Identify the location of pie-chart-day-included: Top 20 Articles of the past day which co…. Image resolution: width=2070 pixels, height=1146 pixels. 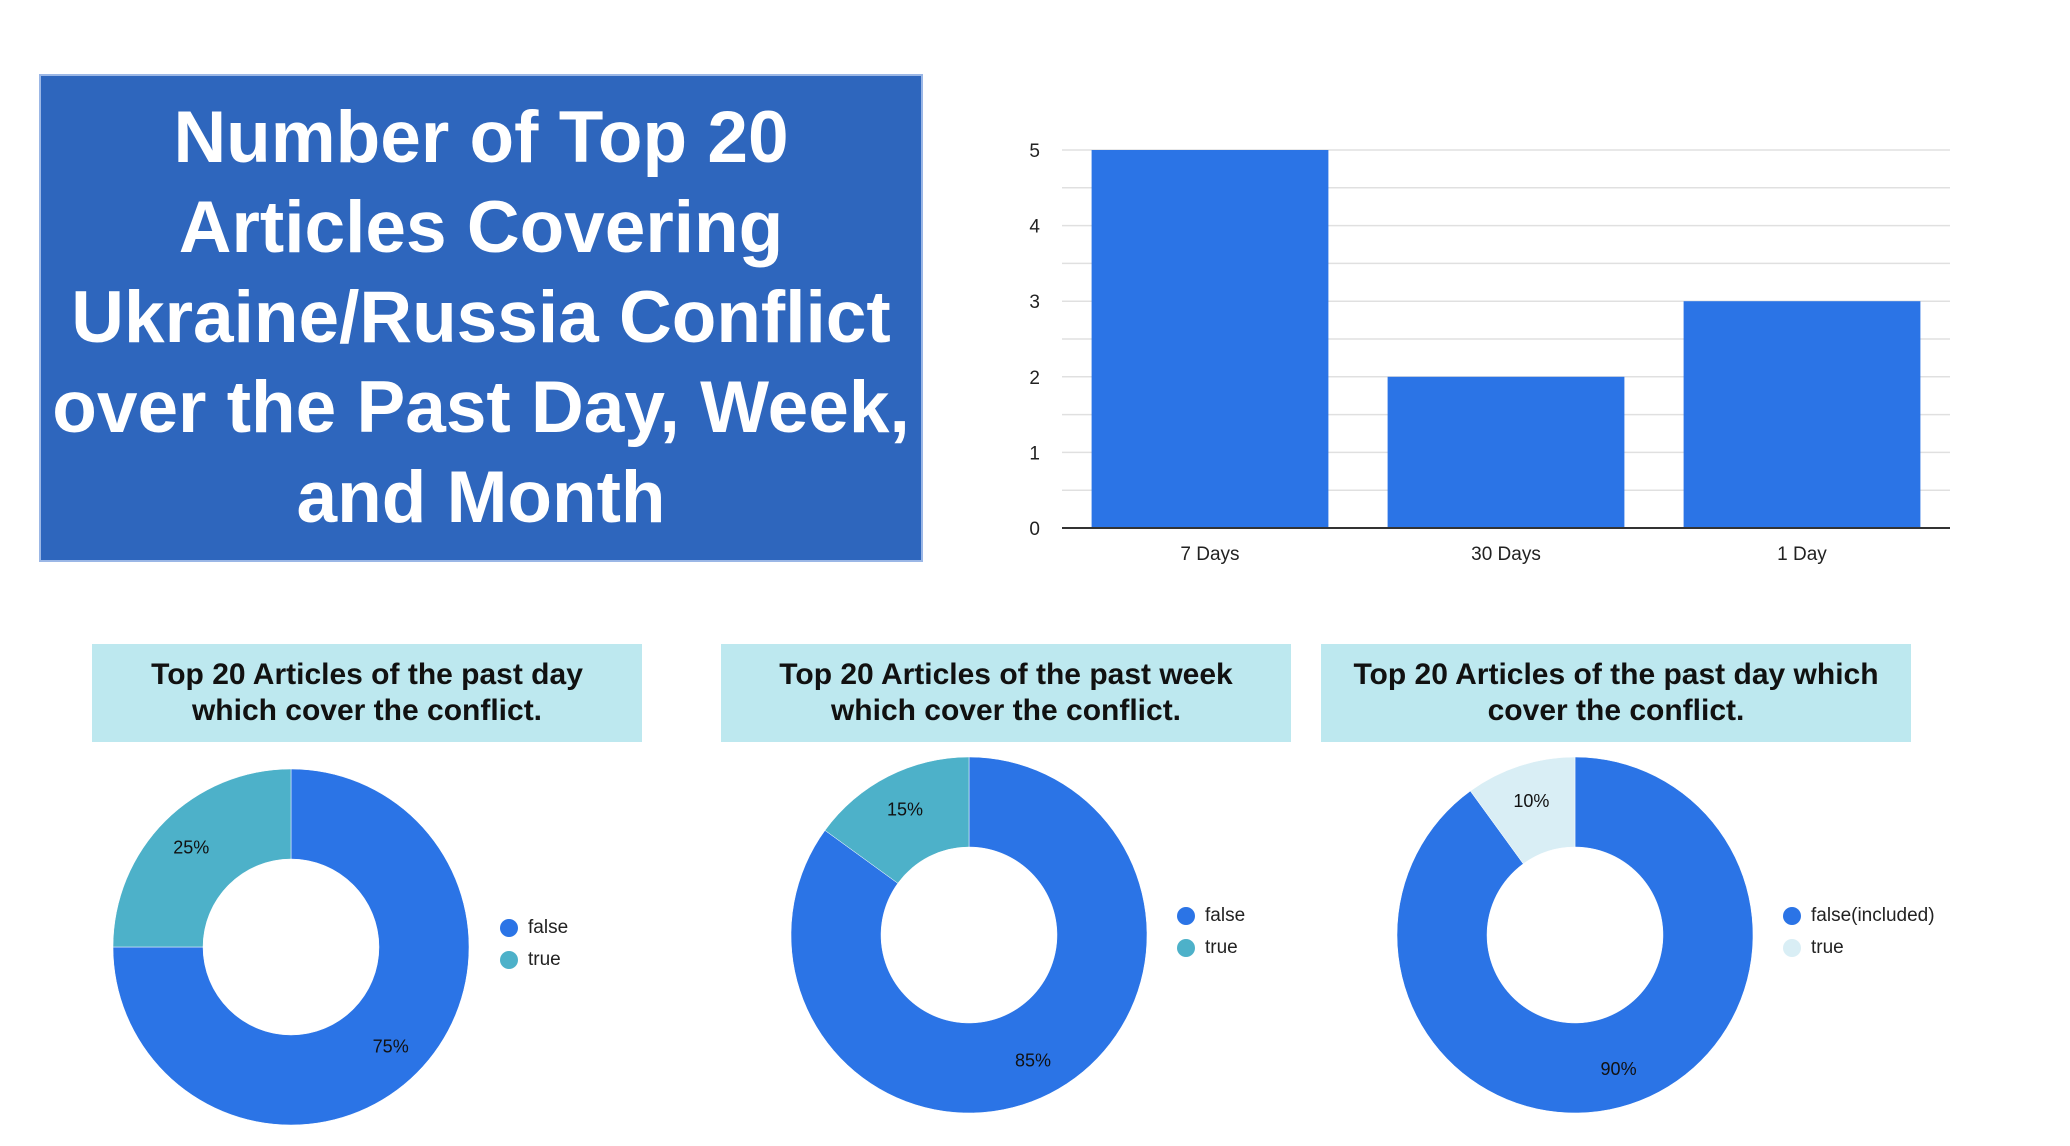
(1631, 884).